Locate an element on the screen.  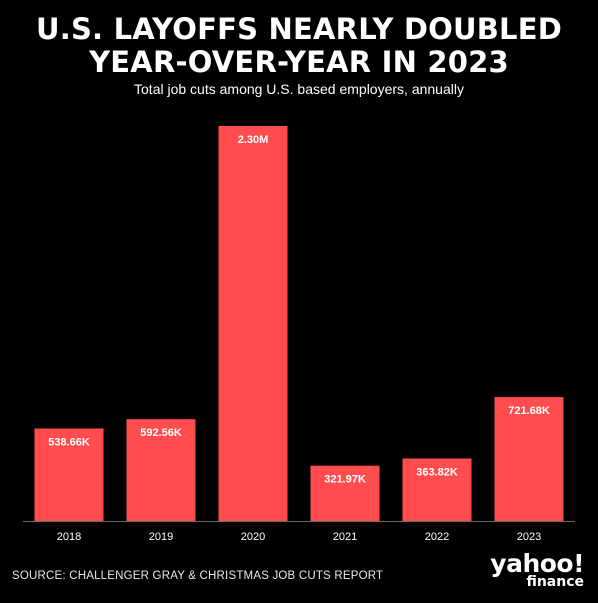
data-label-2019: 592.56K is located at coordinates (161, 433).